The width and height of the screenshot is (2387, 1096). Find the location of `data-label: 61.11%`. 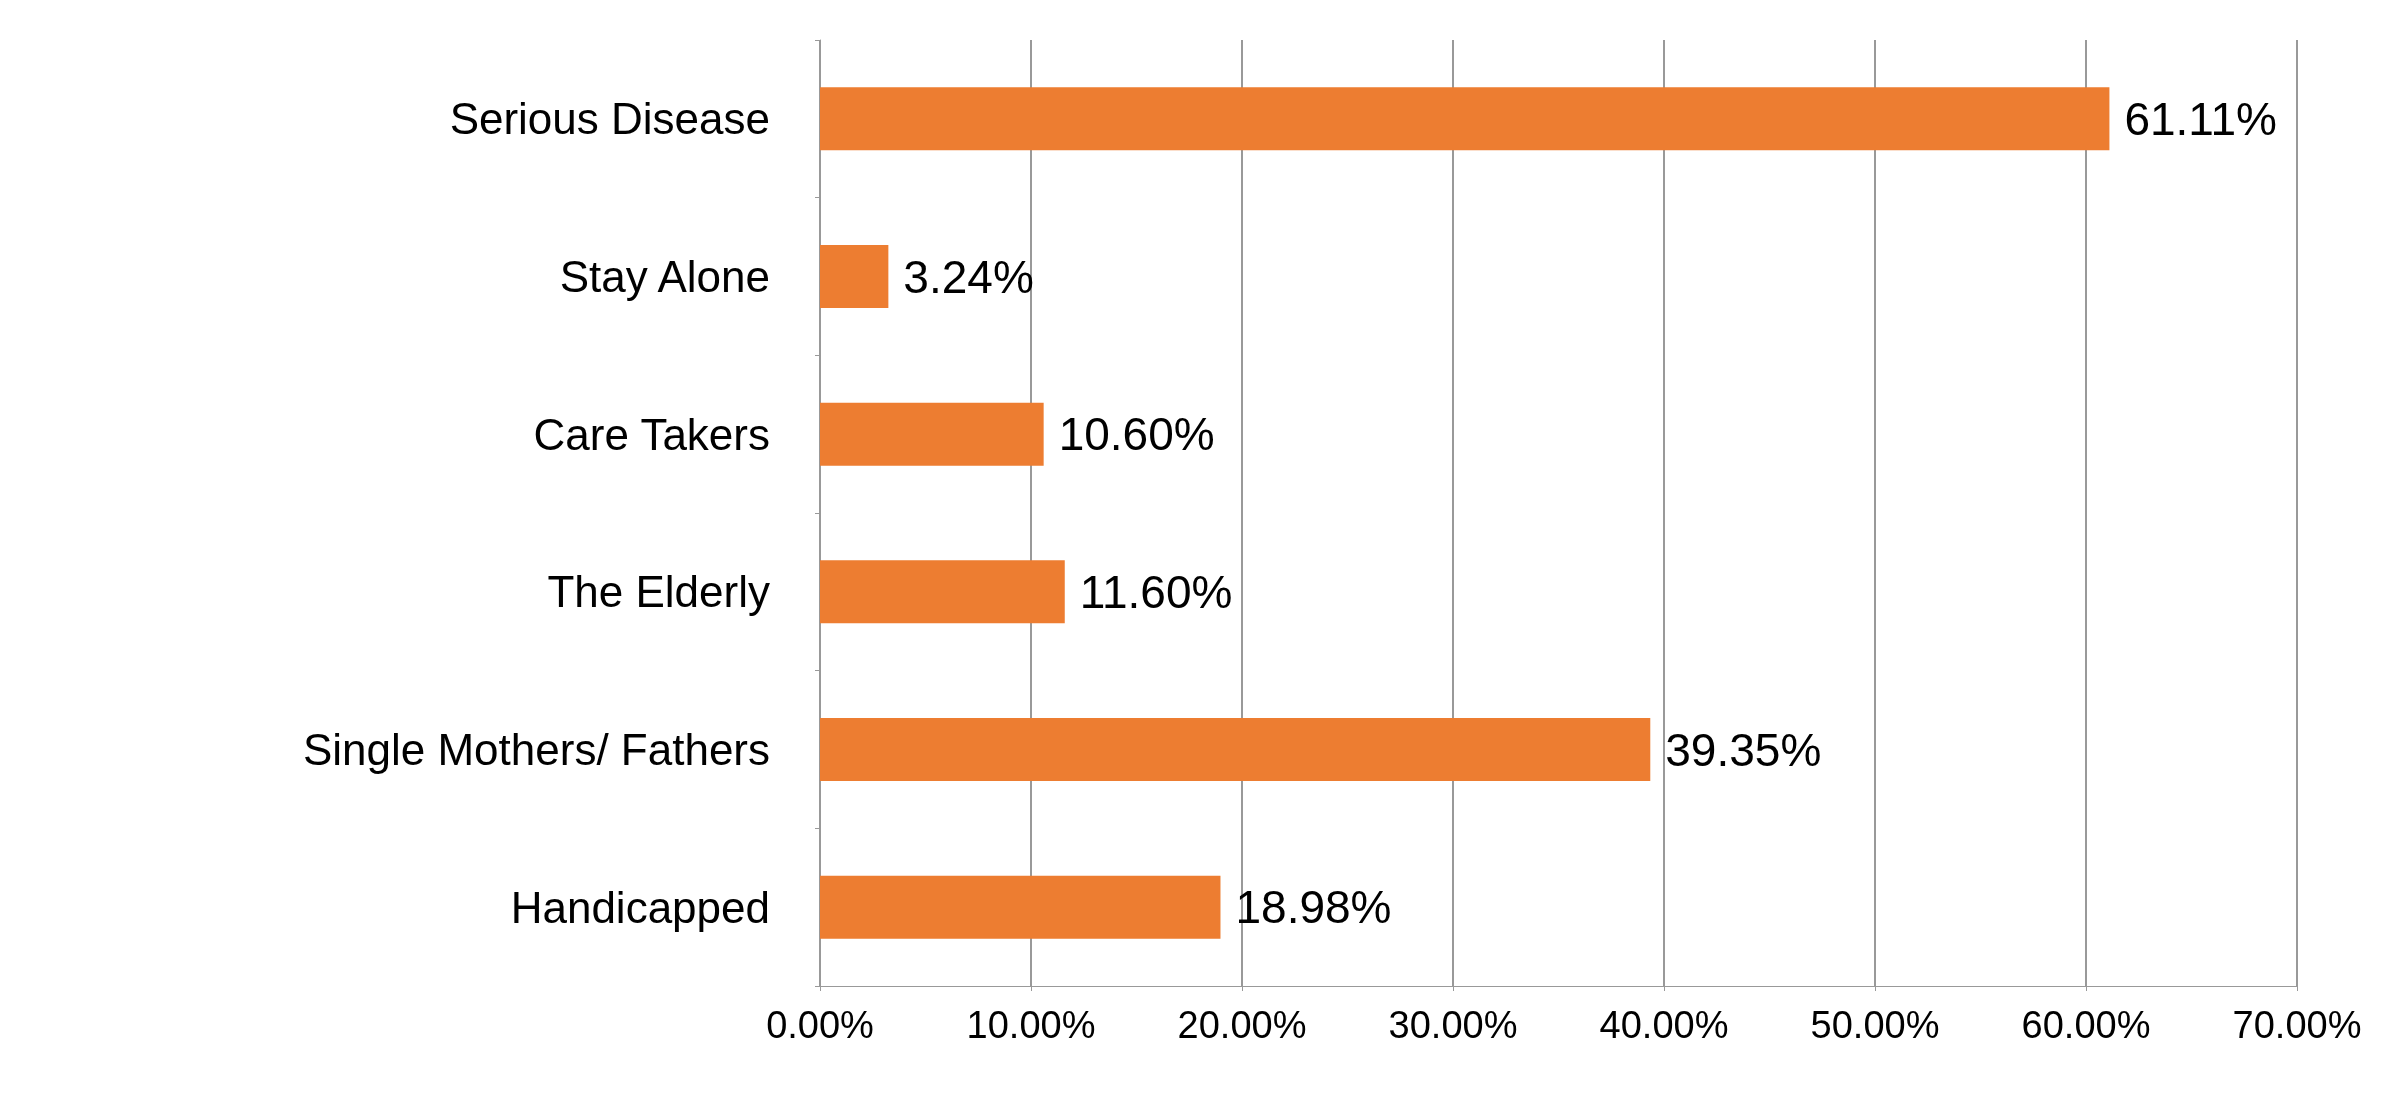

data-label: 61.11% is located at coordinates (2201, 118).